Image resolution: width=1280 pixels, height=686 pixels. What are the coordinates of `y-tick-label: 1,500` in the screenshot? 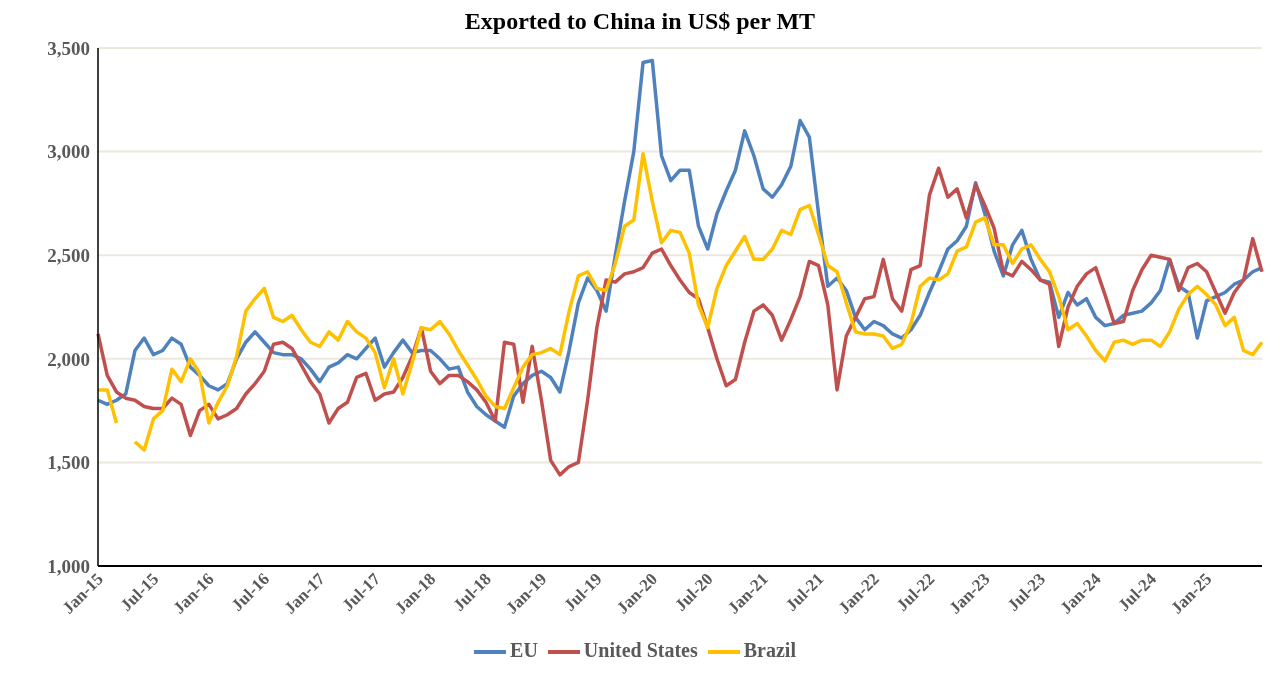 It's located at (68, 463).